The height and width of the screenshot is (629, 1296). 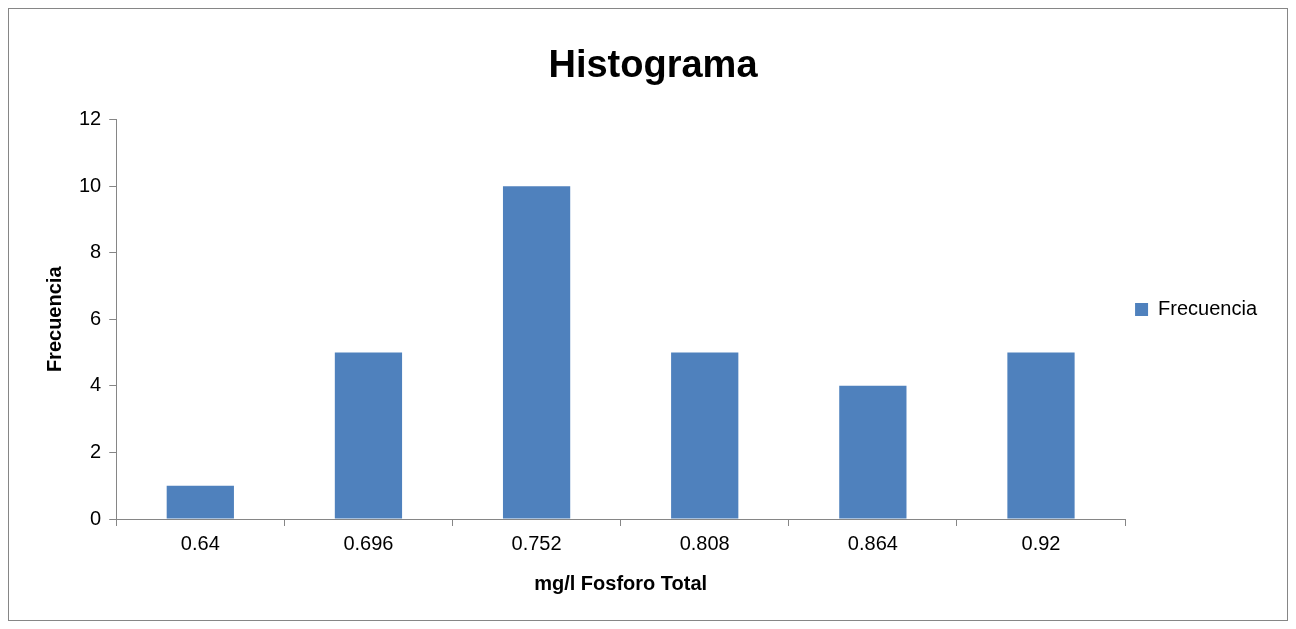 I want to click on x-tick-label: 0.696, so click(x=368, y=542).